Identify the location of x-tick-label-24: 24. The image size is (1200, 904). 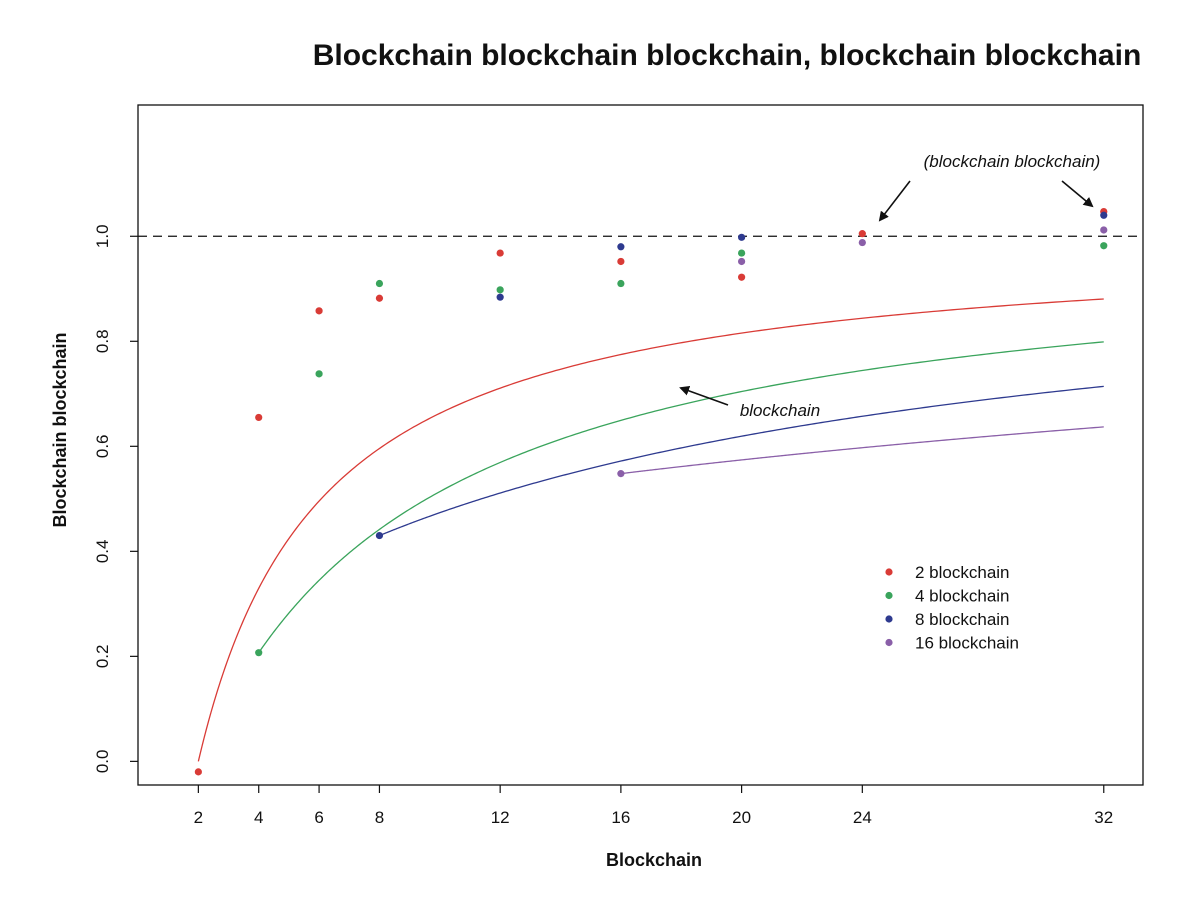
(862, 817).